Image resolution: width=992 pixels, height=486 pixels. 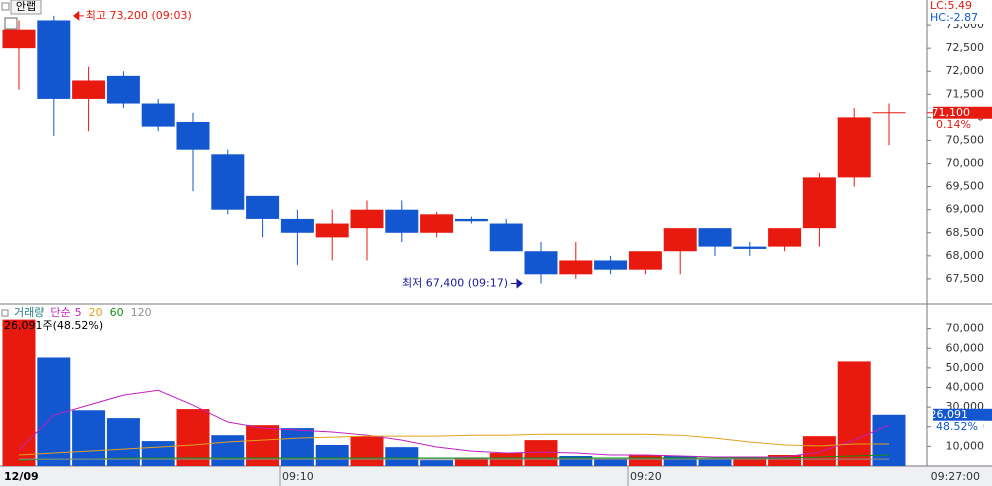 I want to click on low-arrow, so click(x=517, y=283).